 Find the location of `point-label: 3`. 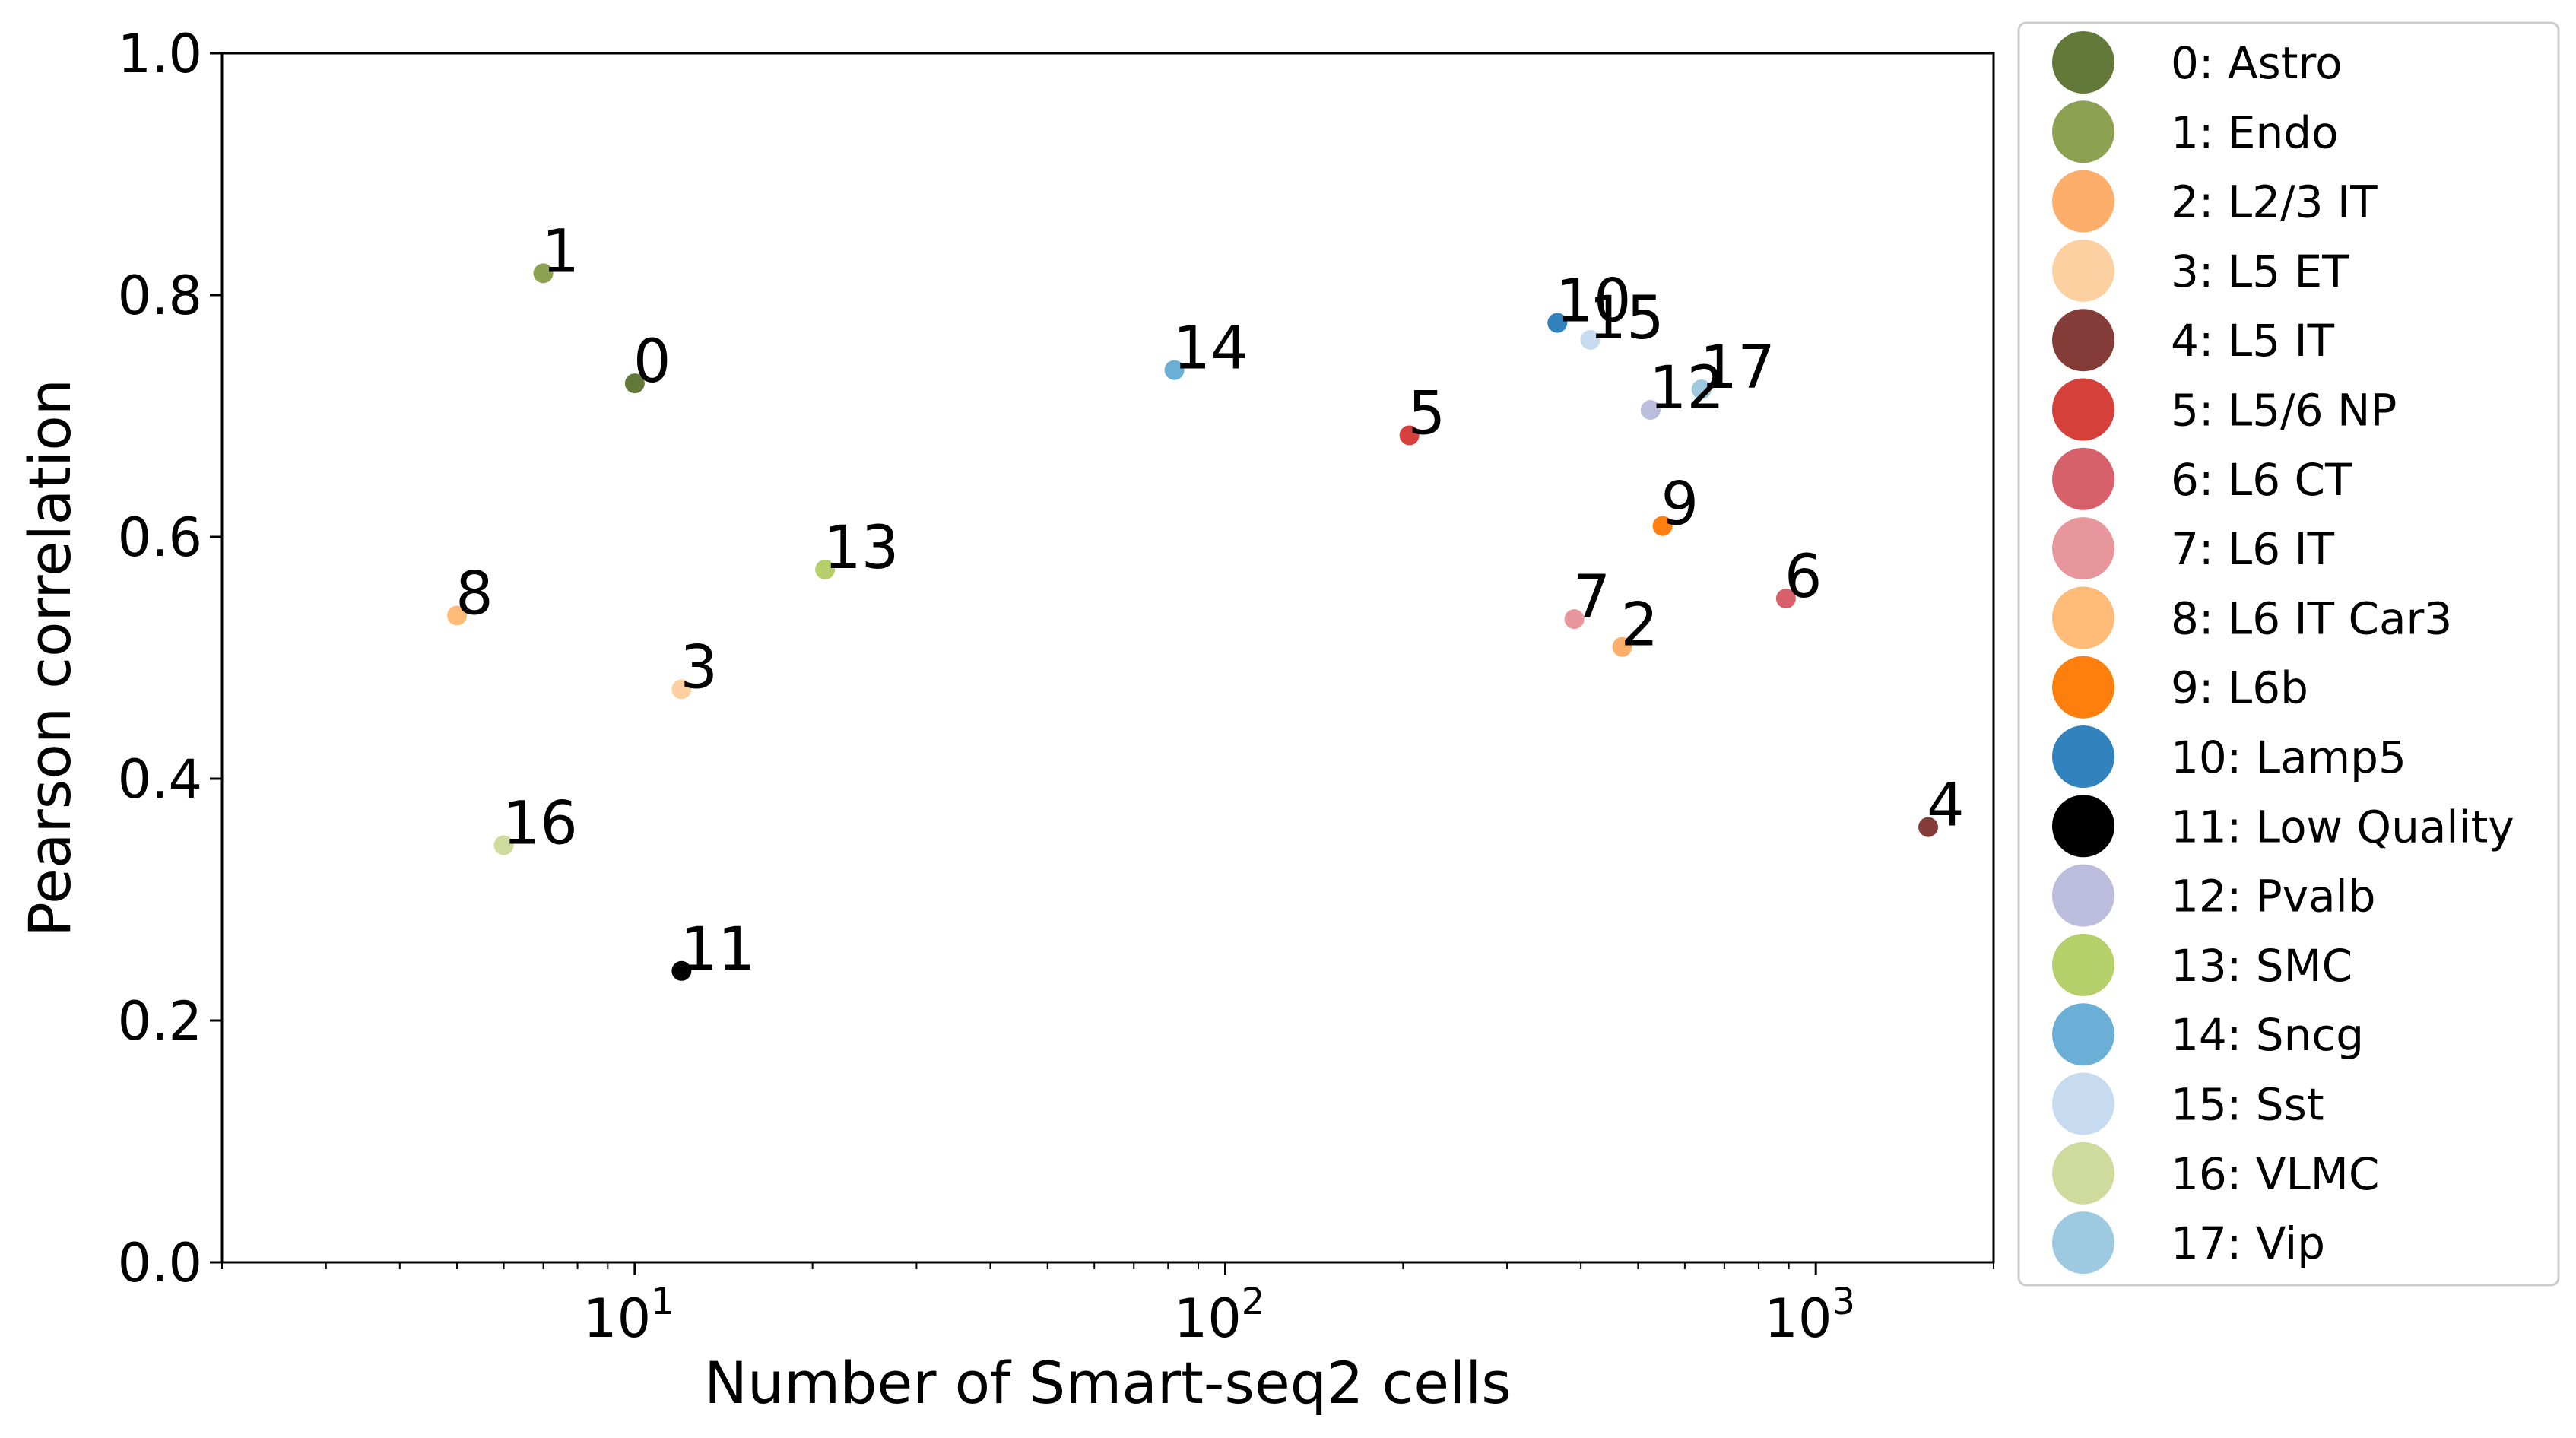

point-label: 3 is located at coordinates (699, 667).